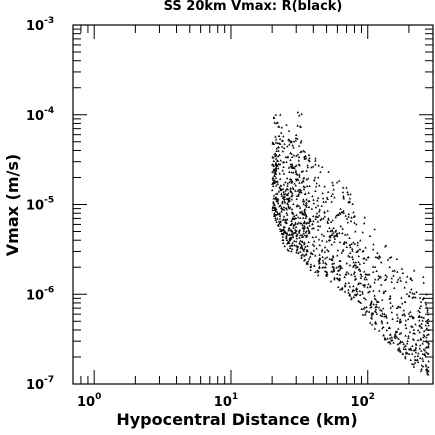 The width and height of the screenshot is (435, 435). What do you see at coordinates (253, 7) in the screenshot?
I see `chart-title: SS 20km Vmax: R(black)` at bounding box center [253, 7].